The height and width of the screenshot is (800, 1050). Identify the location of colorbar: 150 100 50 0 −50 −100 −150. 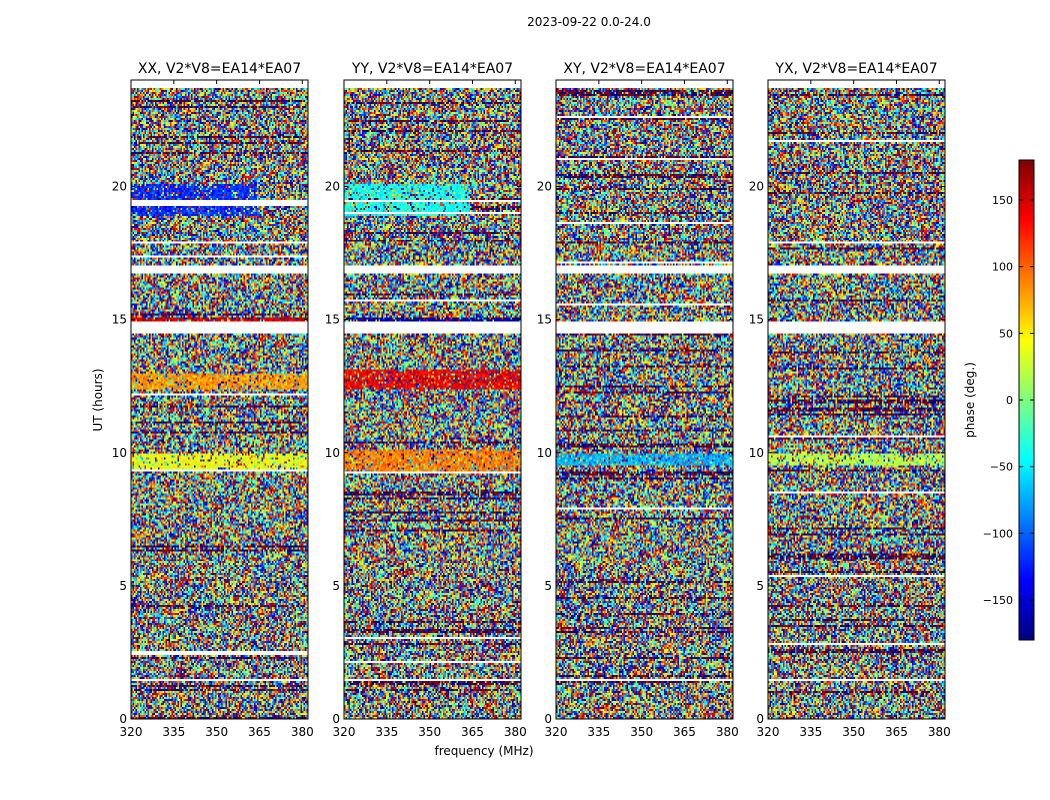
(1009, 400).